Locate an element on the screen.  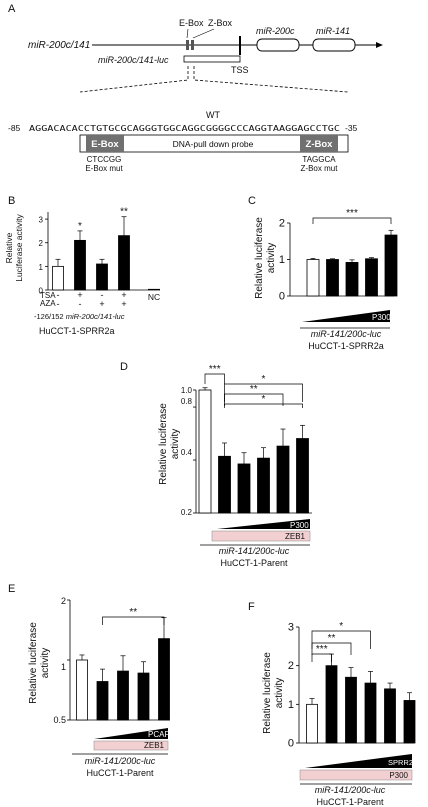
panel-f-label: F is located at coordinates (251, 607).